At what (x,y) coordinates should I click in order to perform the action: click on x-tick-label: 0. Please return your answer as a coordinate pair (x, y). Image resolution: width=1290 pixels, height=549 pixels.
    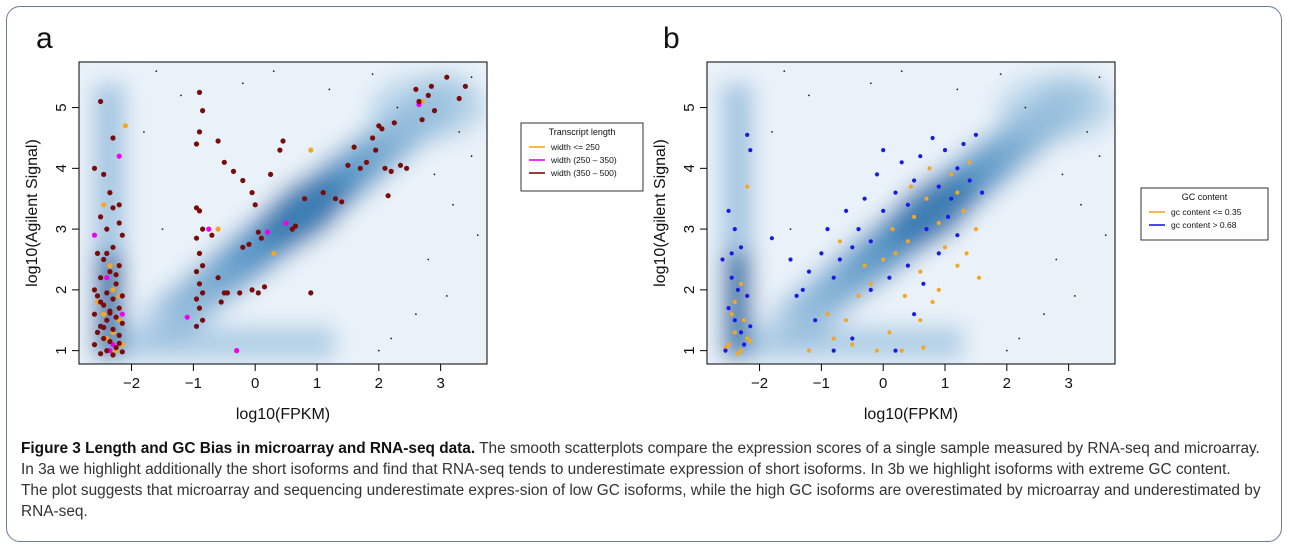
    Looking at the image, I should click on (883, 383).